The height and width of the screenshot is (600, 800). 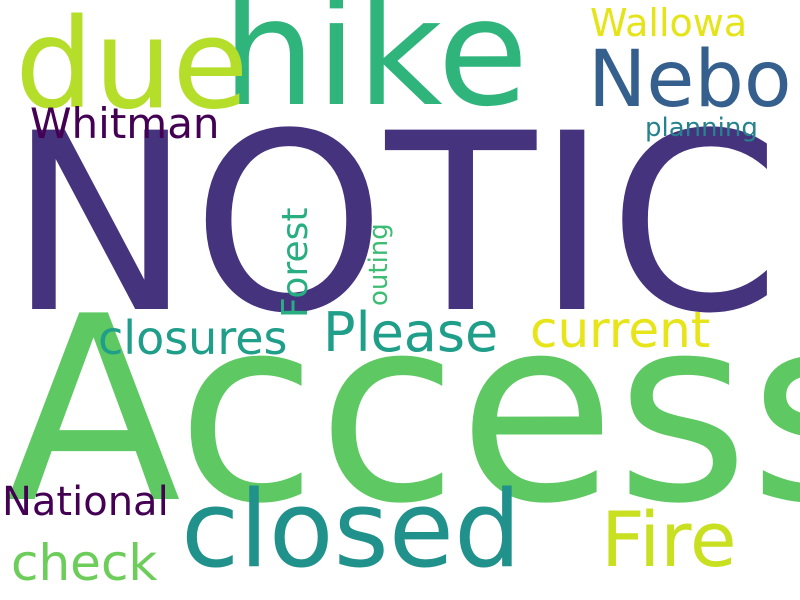 I want to click on word-planning: planning, so click(x=701, y=128).